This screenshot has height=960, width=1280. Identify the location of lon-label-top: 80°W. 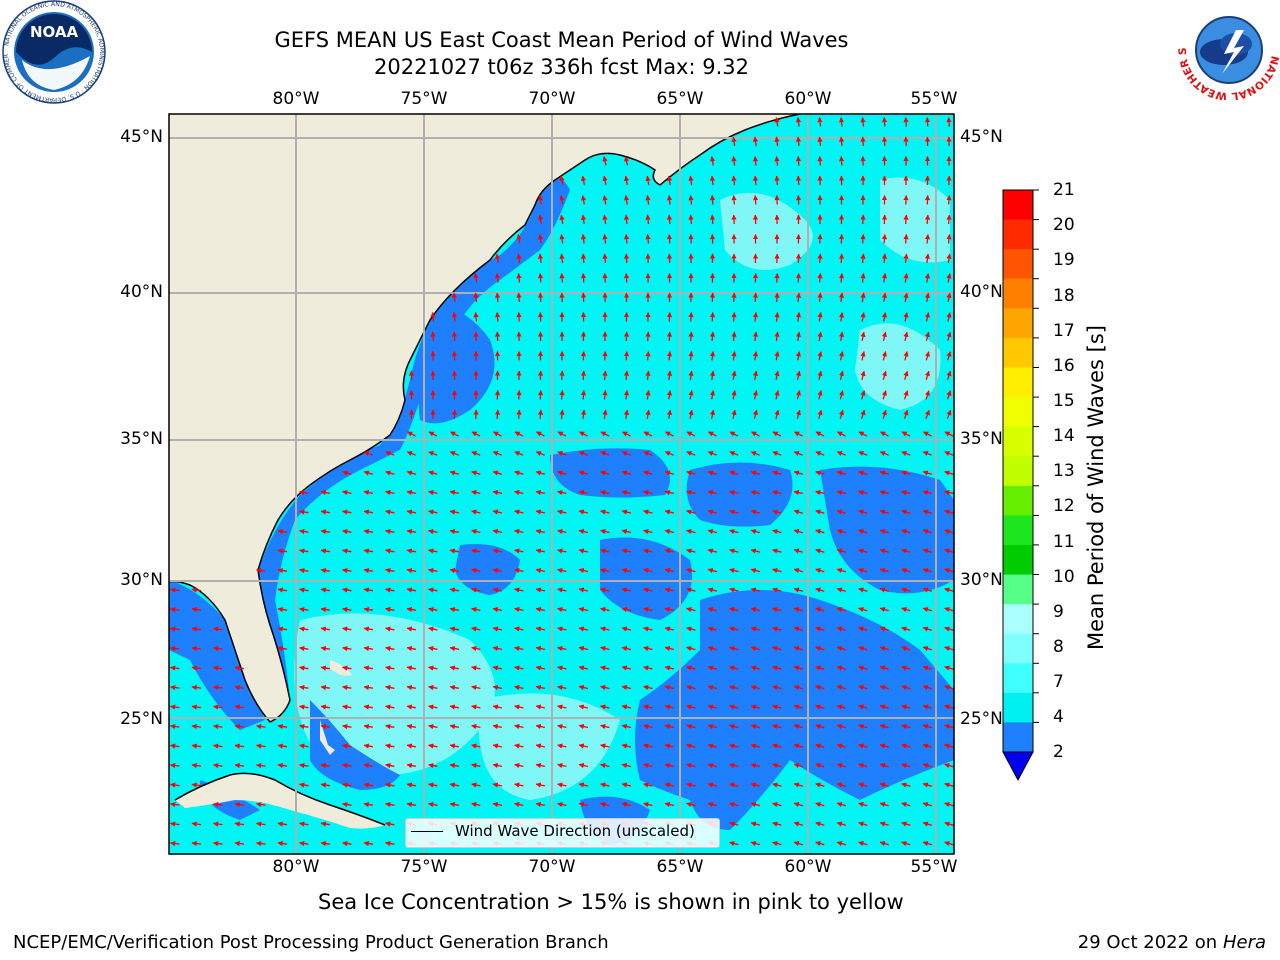
(296, 99).